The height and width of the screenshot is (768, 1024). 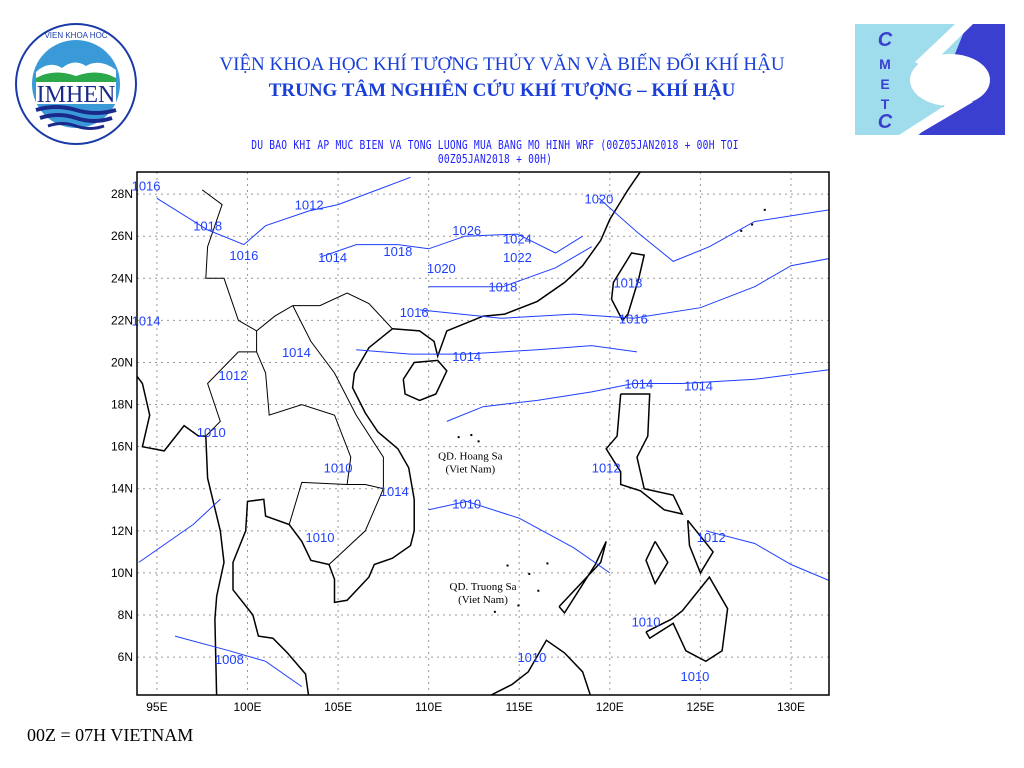 I want to click on isobar-label: 1008, so click(x=229, y=659).